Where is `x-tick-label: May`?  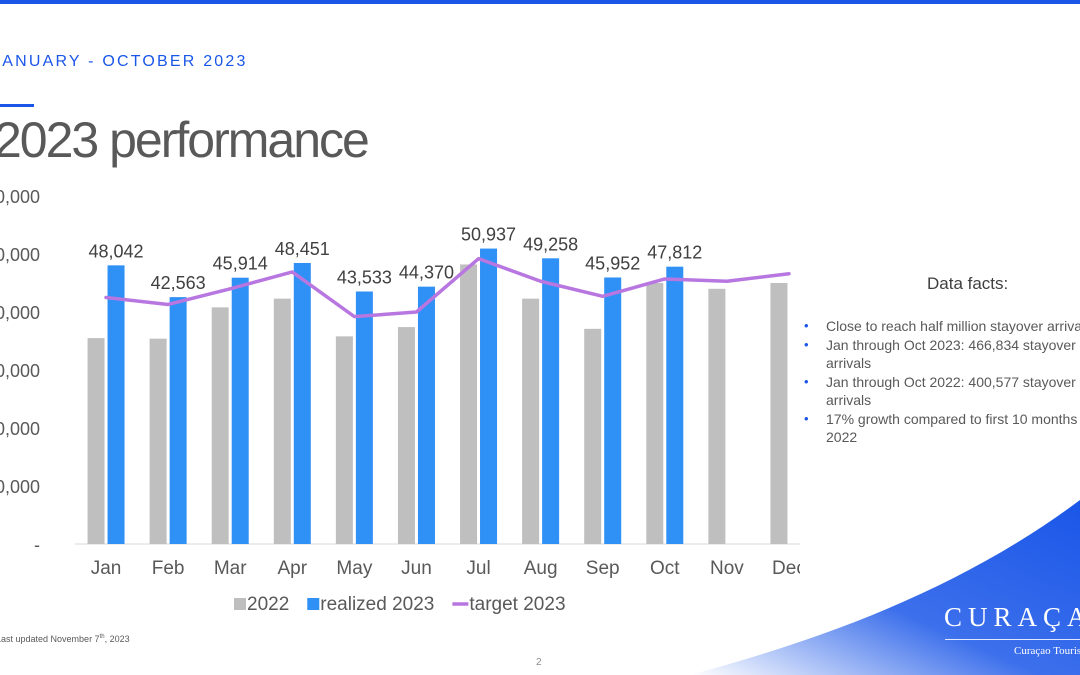 x-tick-label: May is located at coordinates (354, 568).